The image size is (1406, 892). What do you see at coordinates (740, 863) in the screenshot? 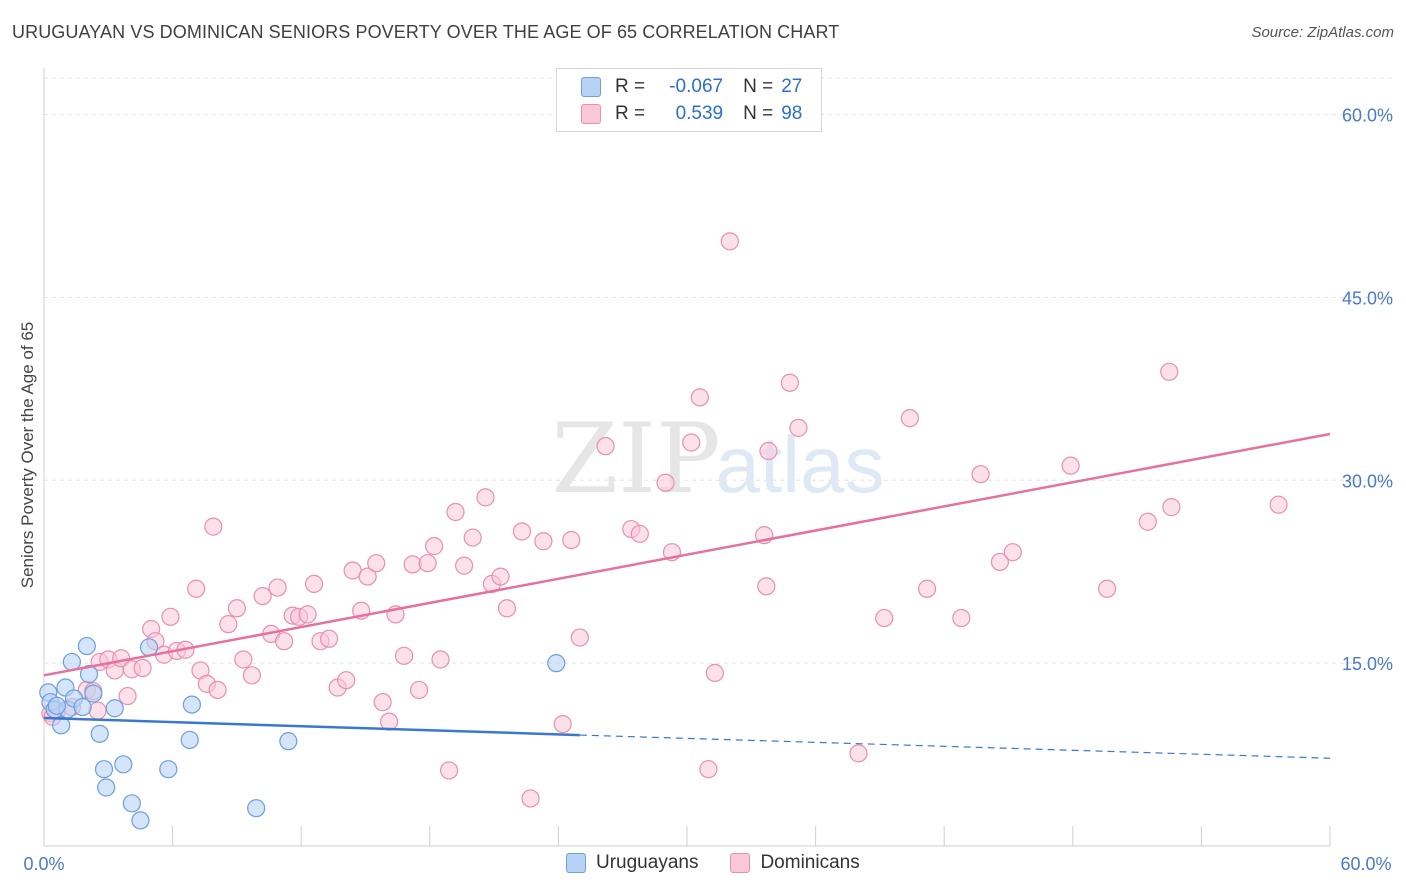
I see `legend-swatch-dominicans` at bounding box center [740, 863].